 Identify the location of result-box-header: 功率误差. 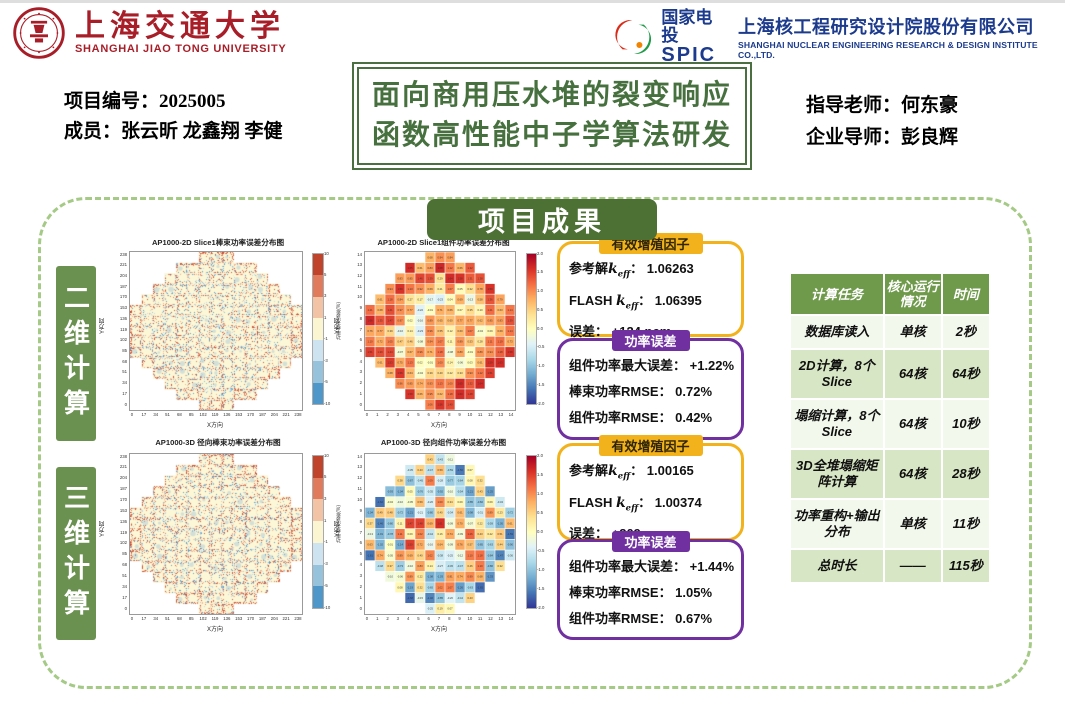
(650, 340).